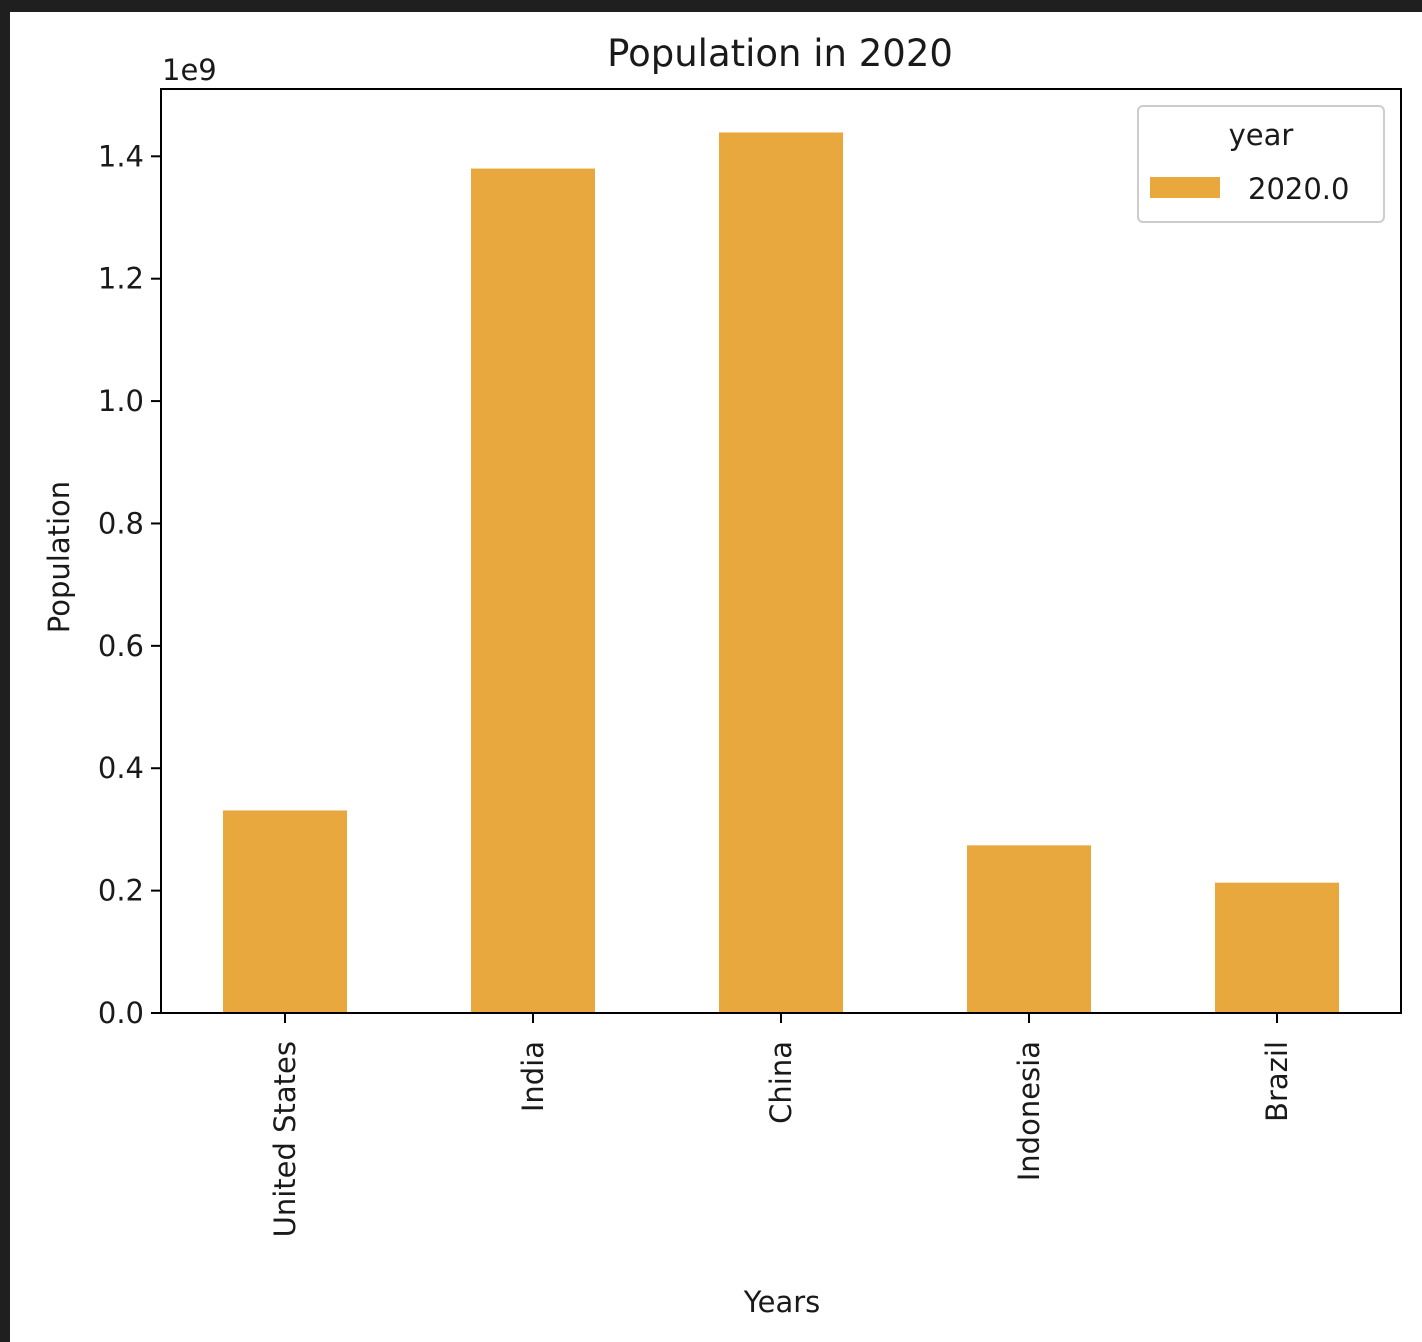 The height and width of the screenshot is (1342, 1422). I want to click on bar-india, so click(533, 590).